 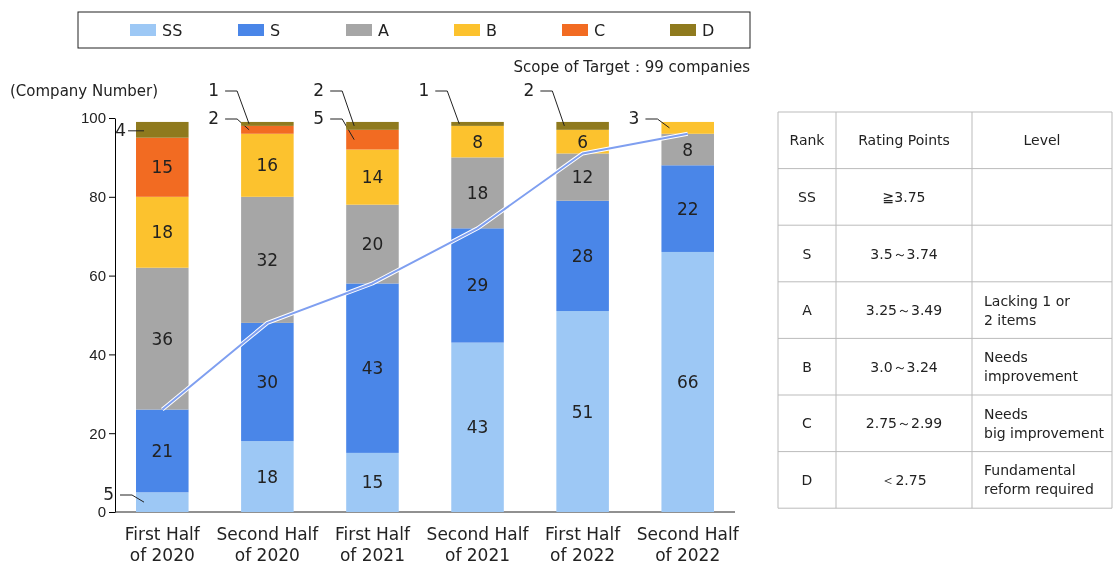 I want to click on data-label: 66, so click(x=687, y=381).